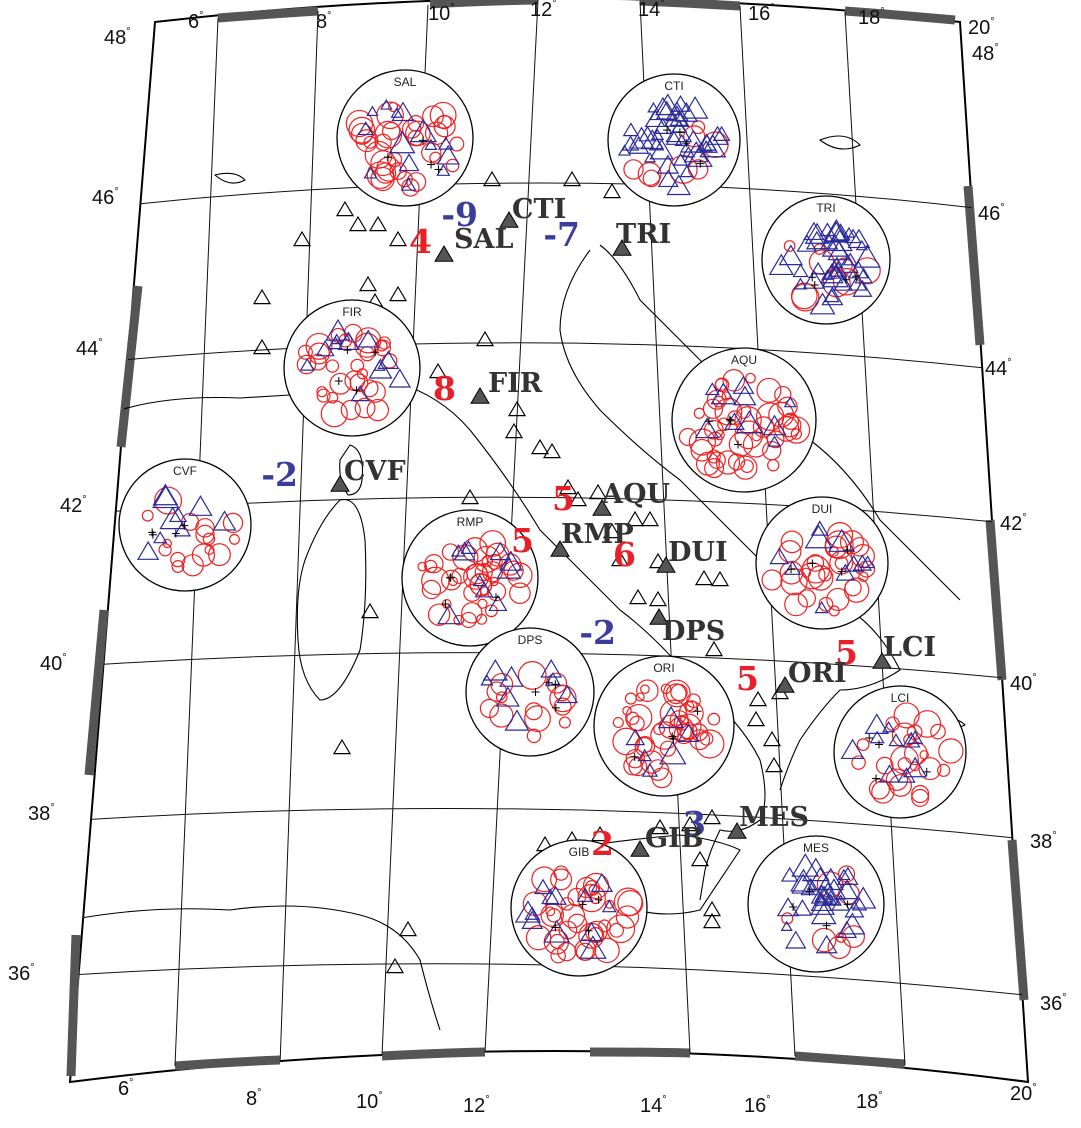 This screenshot has height=1128, width=1081. What do you see at coordinates (909, 647) in the screenshot?
I see `station-name: LCI` at bounding box center [909, 647].